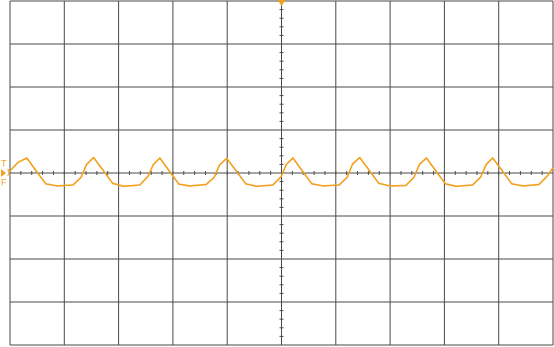  I want to click on channel-label: 1, so click(8, 172).